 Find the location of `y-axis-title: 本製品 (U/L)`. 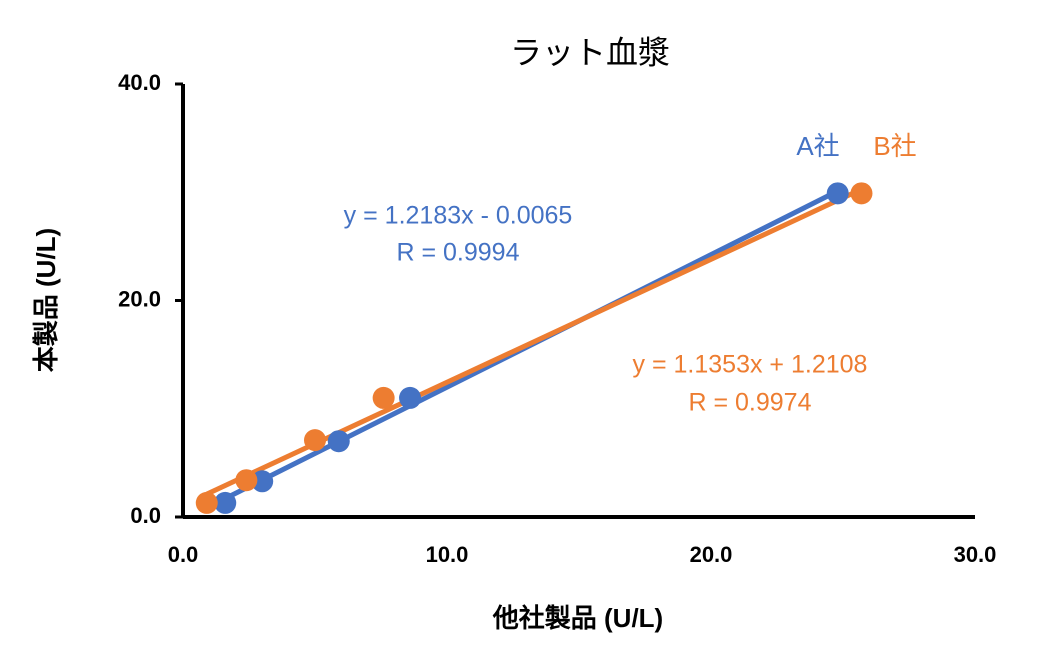

y-axis-title: 本製品 (U/L) is located at coordinates (46, 300).